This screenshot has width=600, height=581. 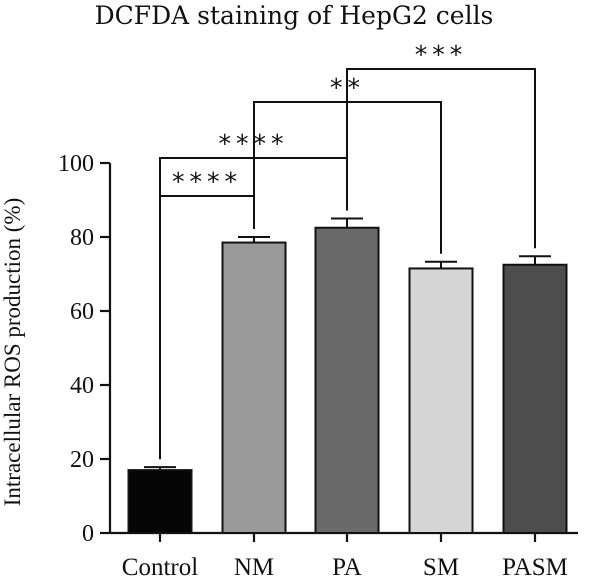 I want to click on y-tick-label: 0, so click(x=88, y=534).